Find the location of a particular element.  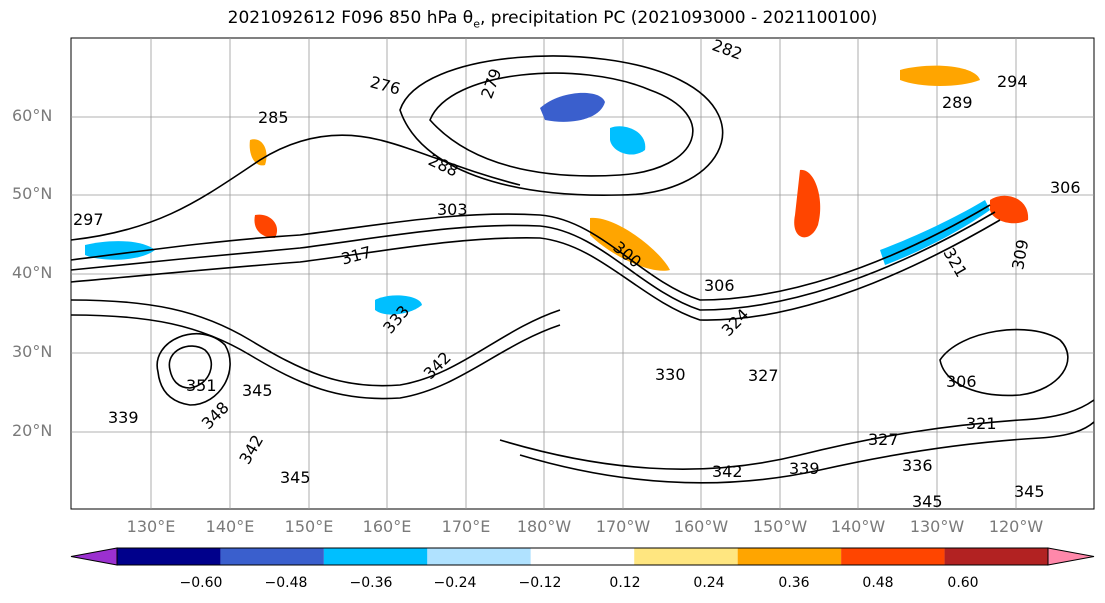

colorbar-tick-label: 0.48 is located at coordinates (878, 583).